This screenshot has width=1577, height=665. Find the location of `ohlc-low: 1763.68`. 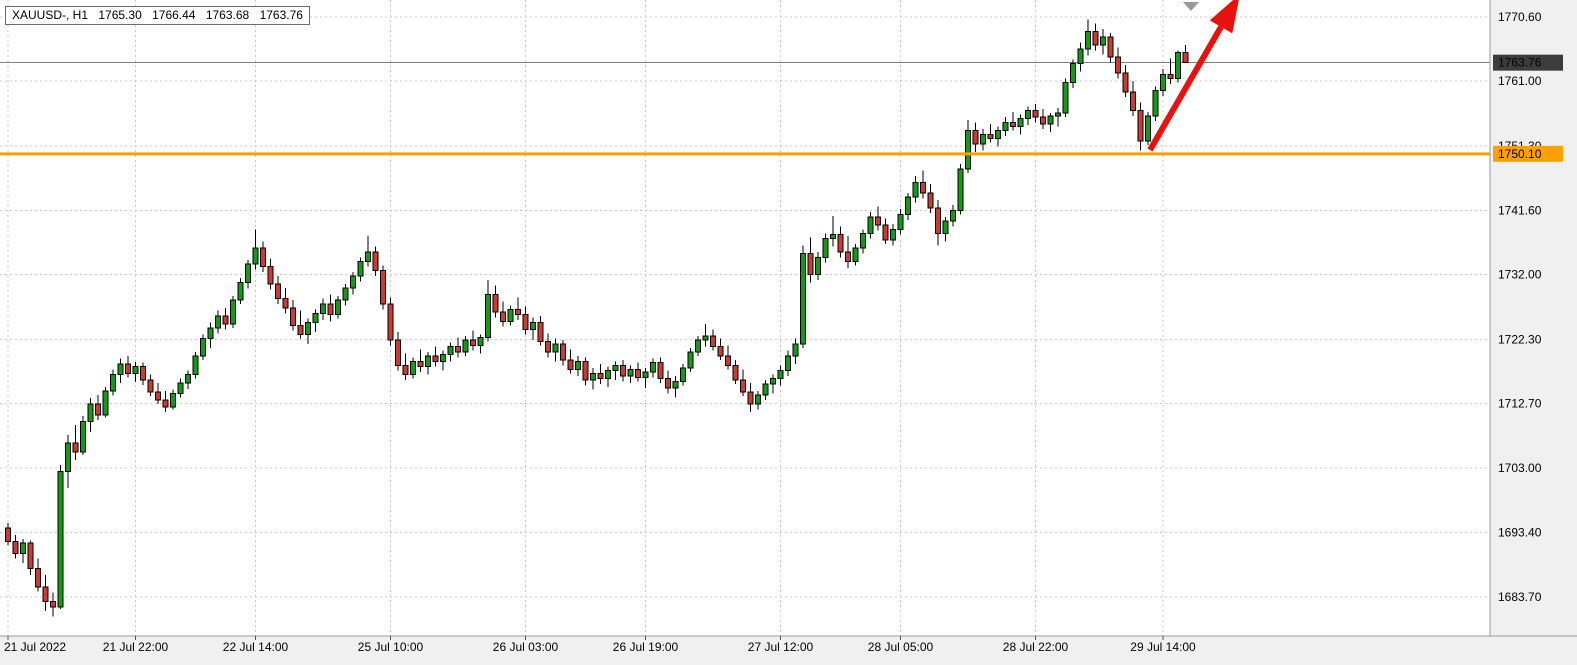

ohlc-low: 1763.68 is located at coordinates (227, 15).